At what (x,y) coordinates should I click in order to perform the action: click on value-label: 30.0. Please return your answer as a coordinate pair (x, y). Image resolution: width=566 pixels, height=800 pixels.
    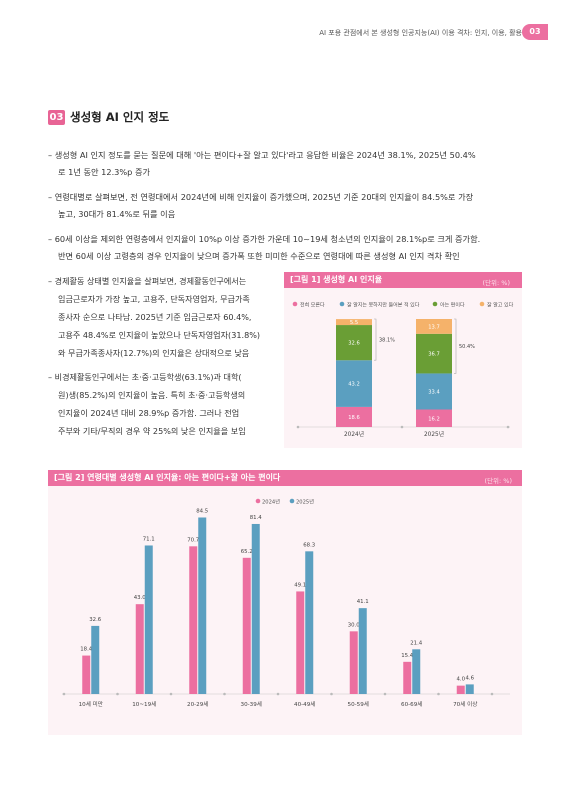
    Looking at the image, I should click on (354, 625).